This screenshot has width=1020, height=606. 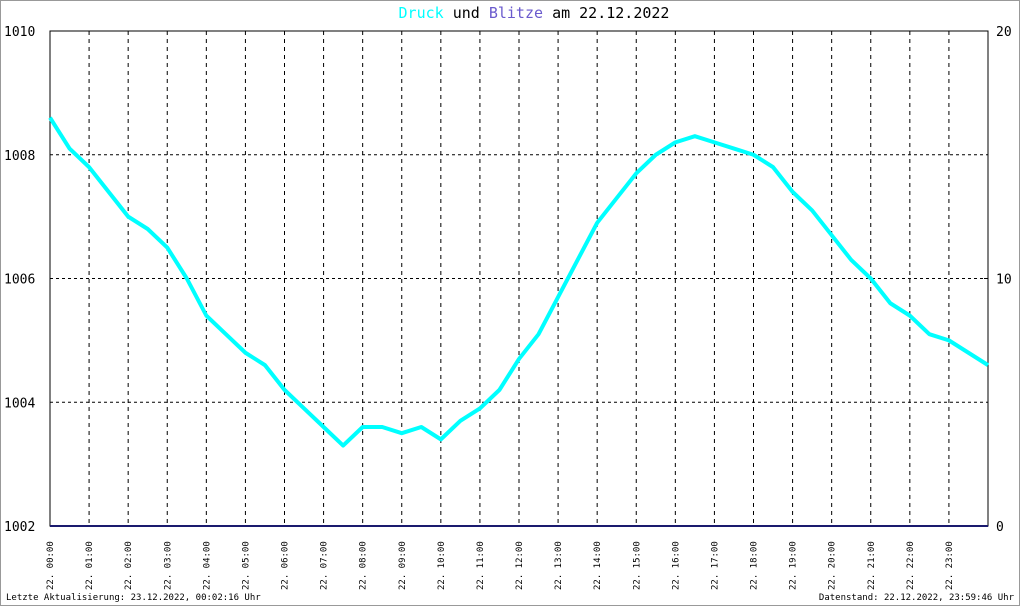 What do you see at coordinates (516, 13) in the screenshot?
I see `title-series-2: Blitze` at bounding box center [516, 13].